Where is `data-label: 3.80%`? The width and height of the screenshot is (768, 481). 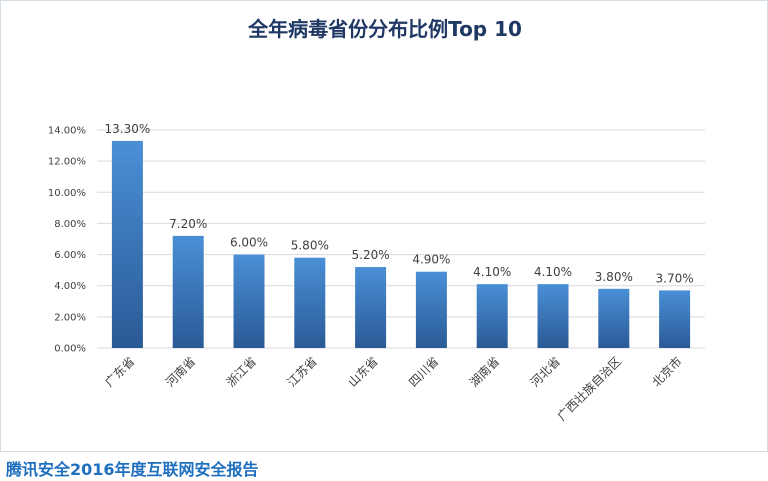
data-label: 3.80% is located at coordinates (614, 277).